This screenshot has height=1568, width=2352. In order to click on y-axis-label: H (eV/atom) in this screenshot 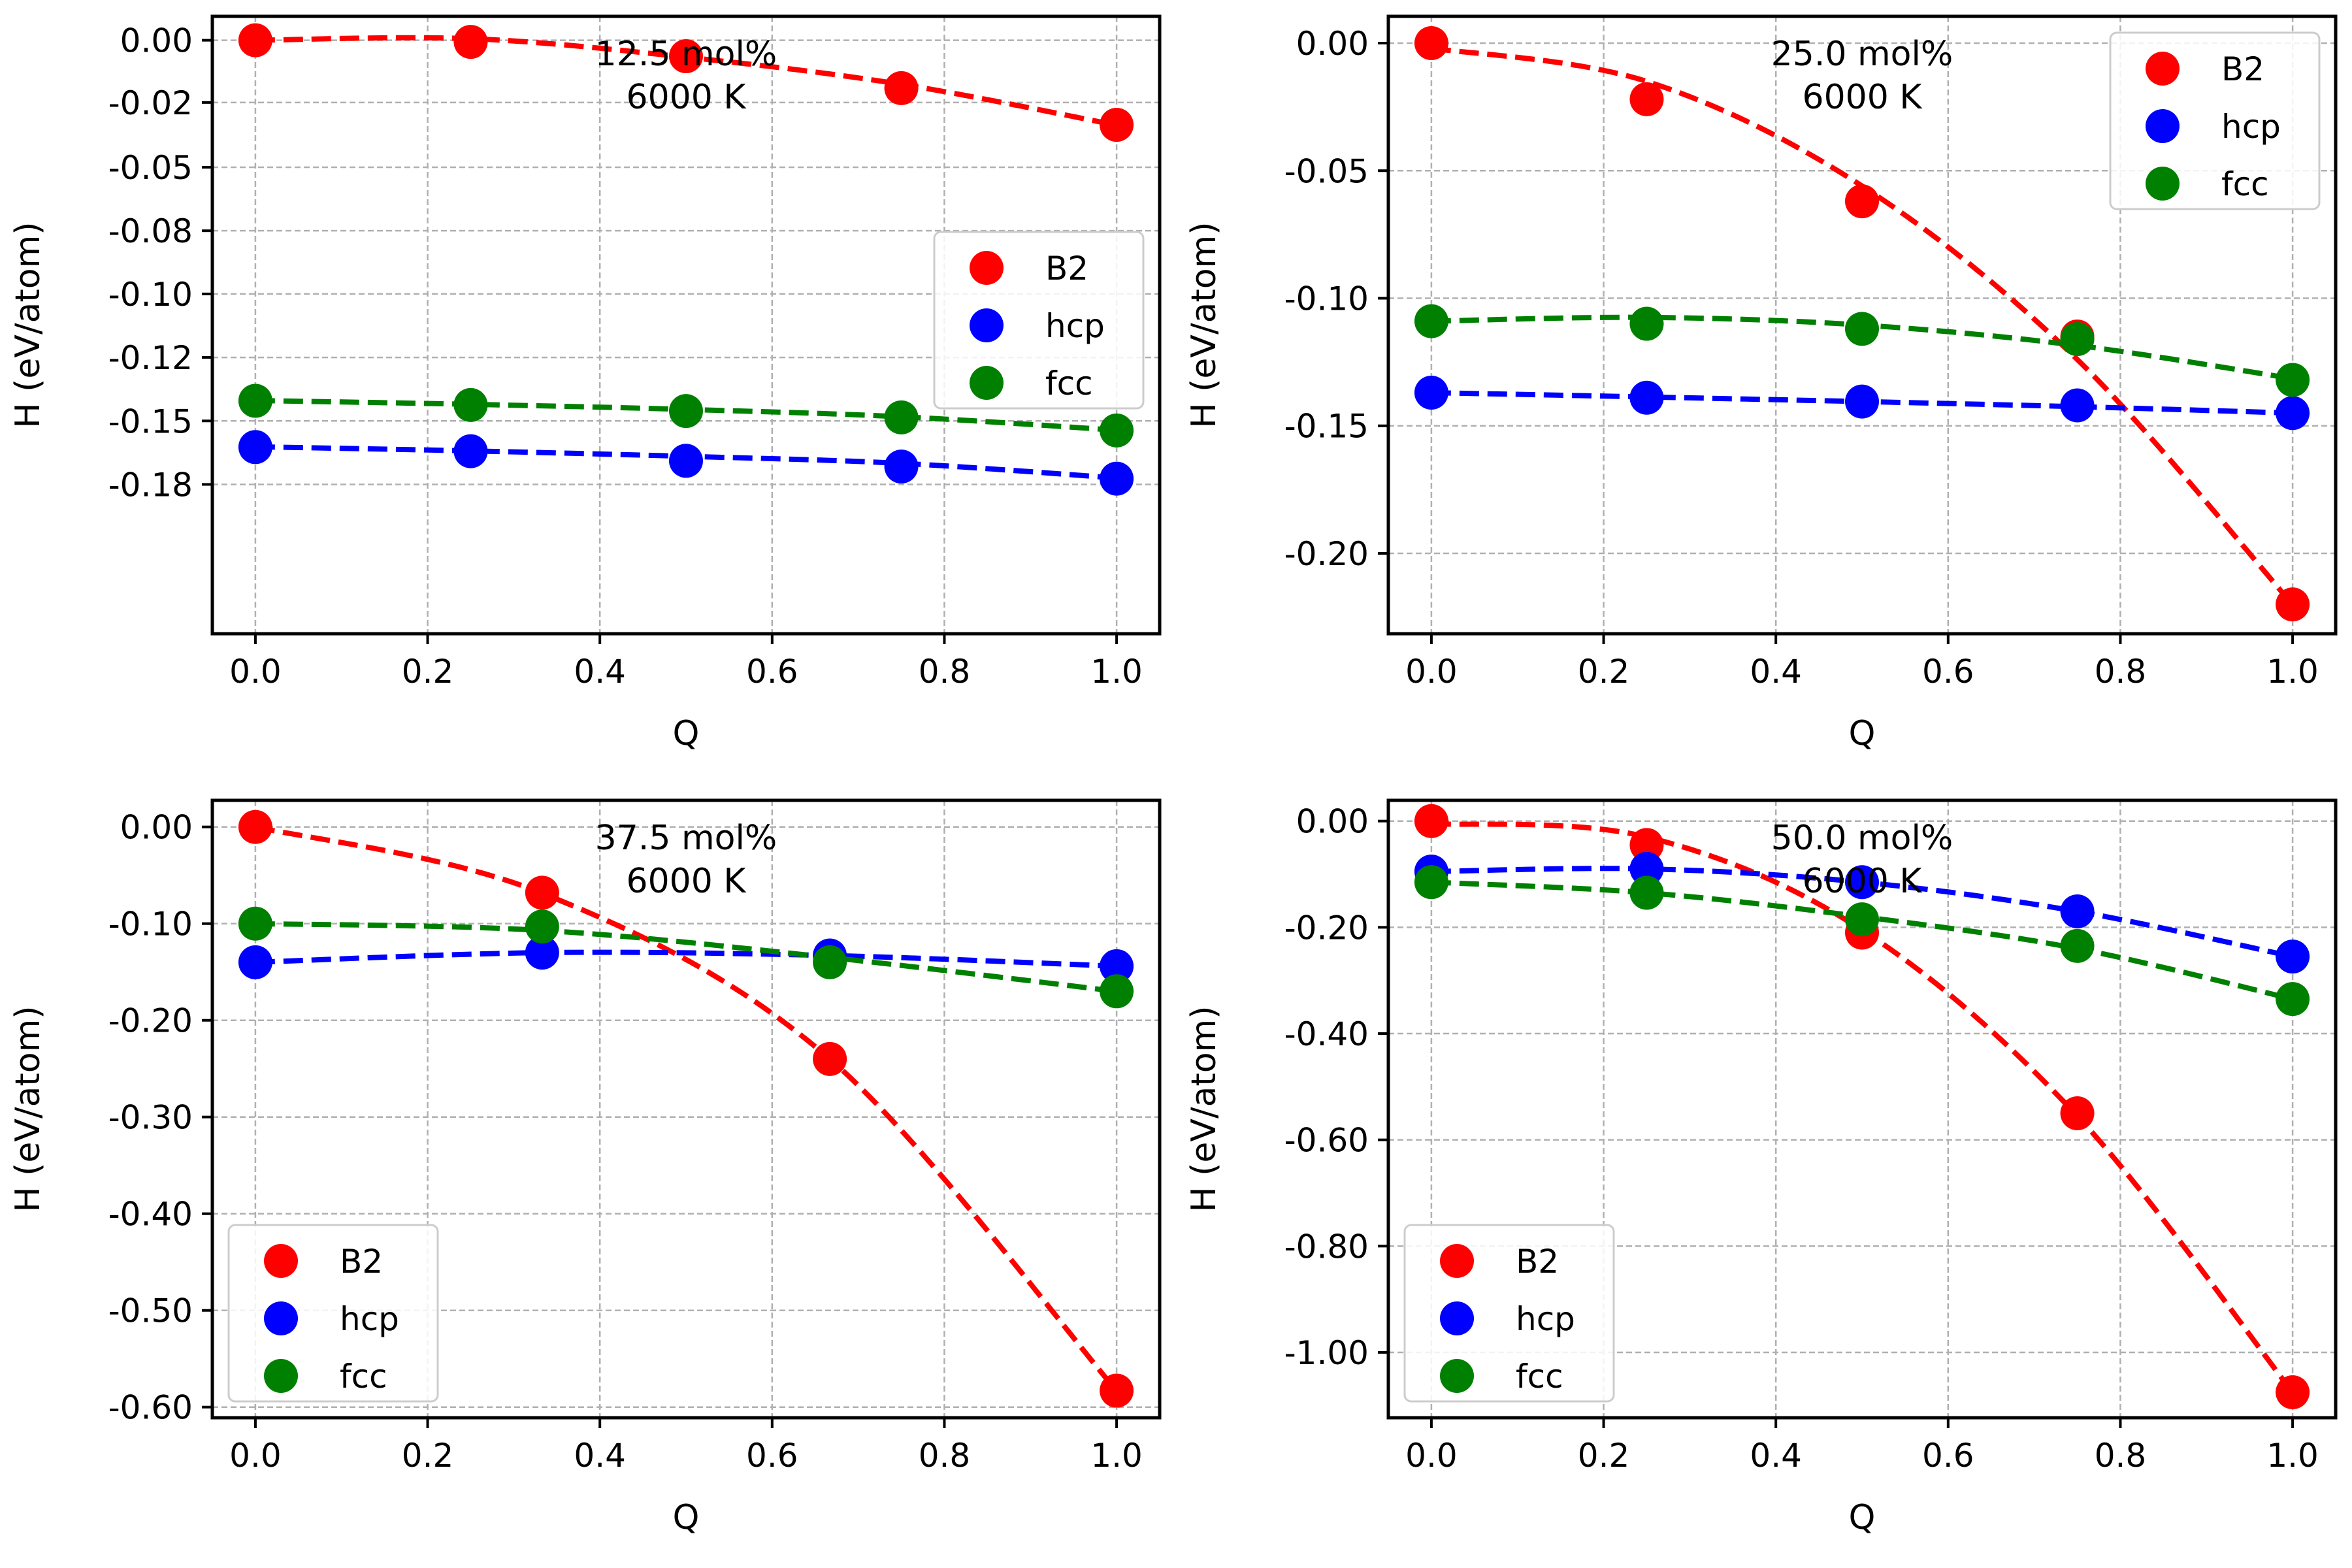, I will do `click(28, 1108)`.